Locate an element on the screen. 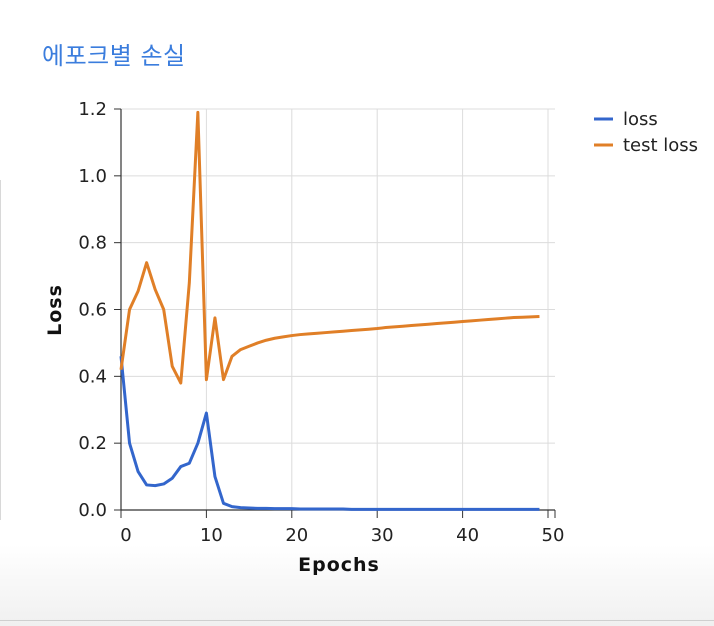 This screenshot has width=714, height=626. y-tick-label: 0.0 is located at coordinates (92, 510).